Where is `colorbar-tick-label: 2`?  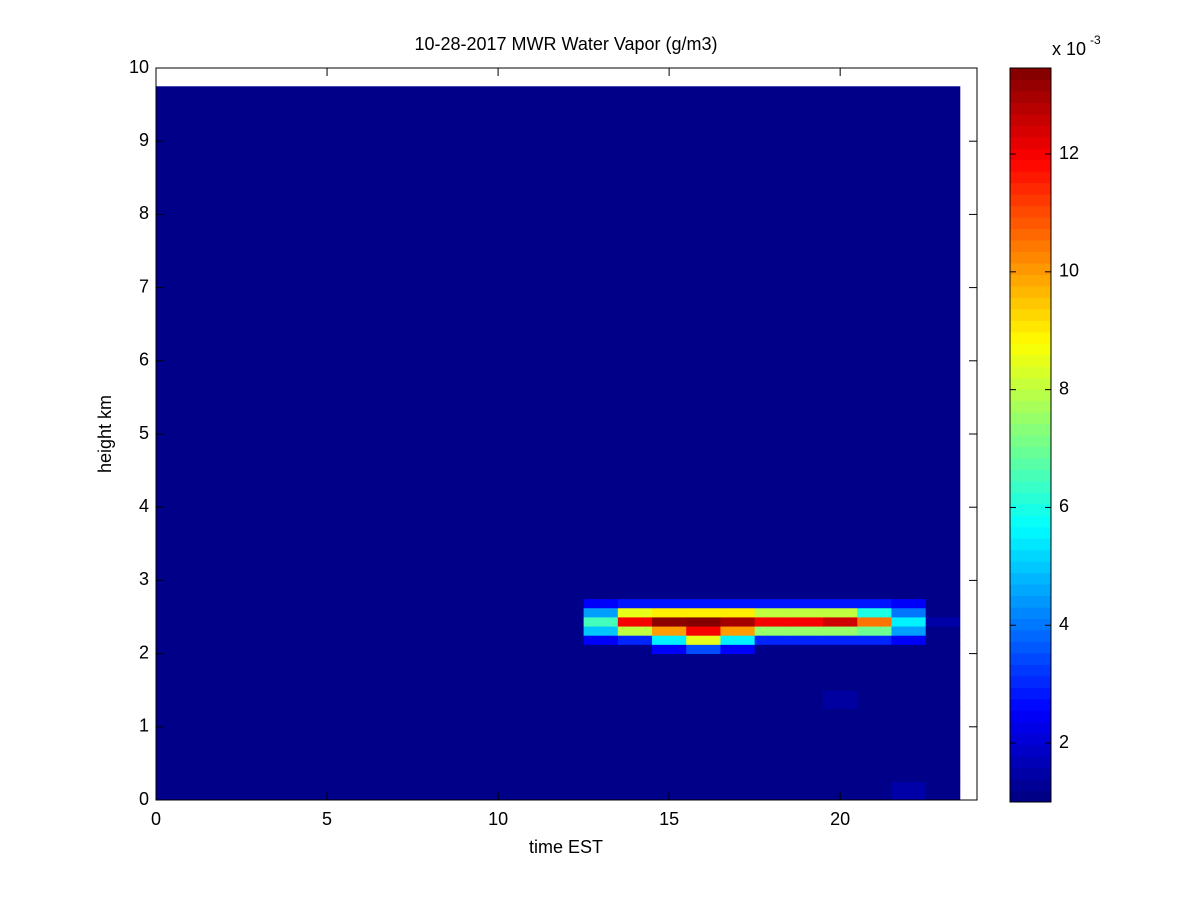
colorbar-tick-label: 2 is located at coordinates (1064, 742).